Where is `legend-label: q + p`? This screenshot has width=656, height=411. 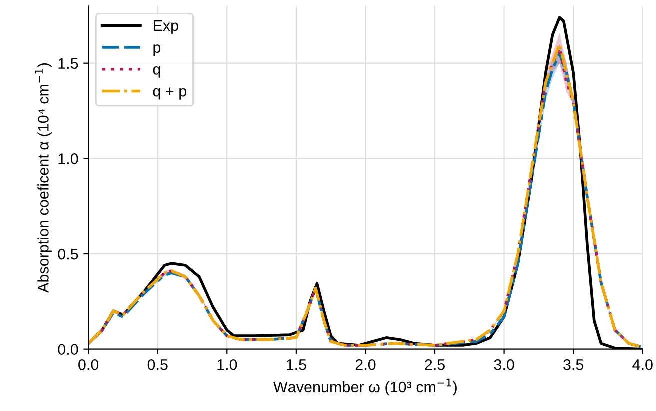 legend-label: q + p is located at coordinates (169, 94).